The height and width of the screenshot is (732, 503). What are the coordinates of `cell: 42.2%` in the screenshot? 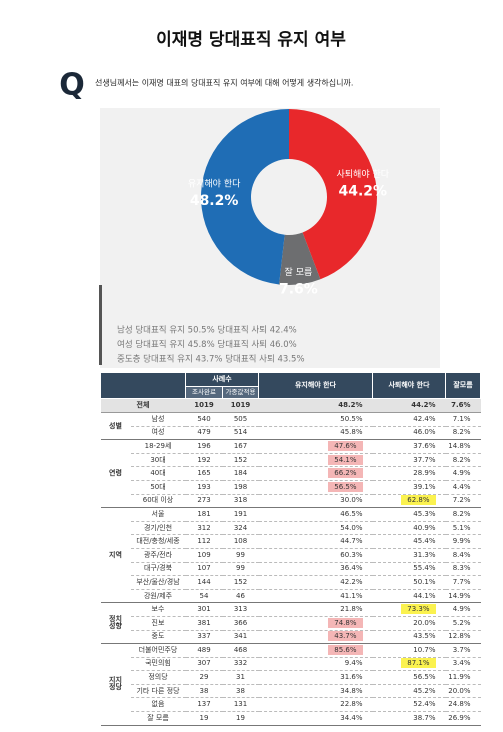 It's located at (315, 582).